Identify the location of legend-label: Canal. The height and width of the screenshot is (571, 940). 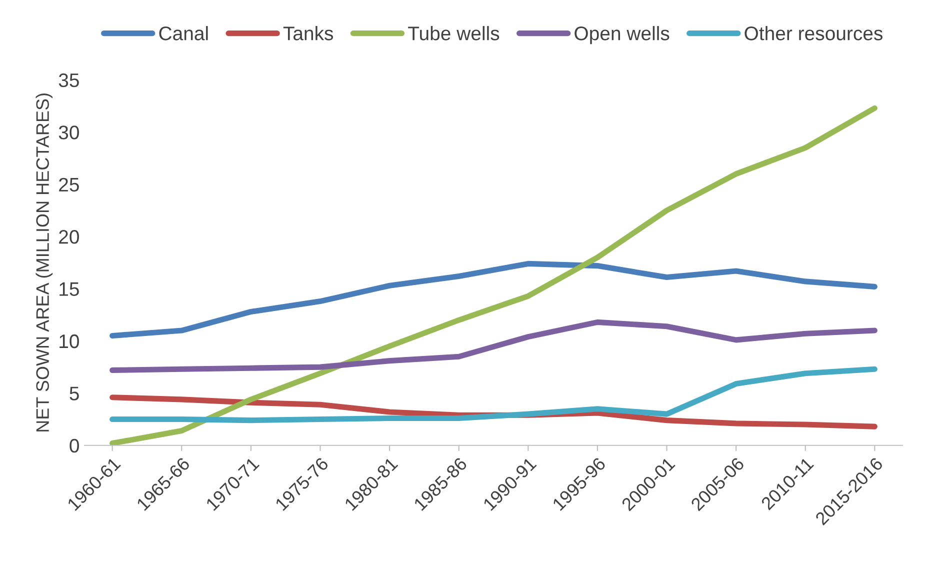
(183, 33).